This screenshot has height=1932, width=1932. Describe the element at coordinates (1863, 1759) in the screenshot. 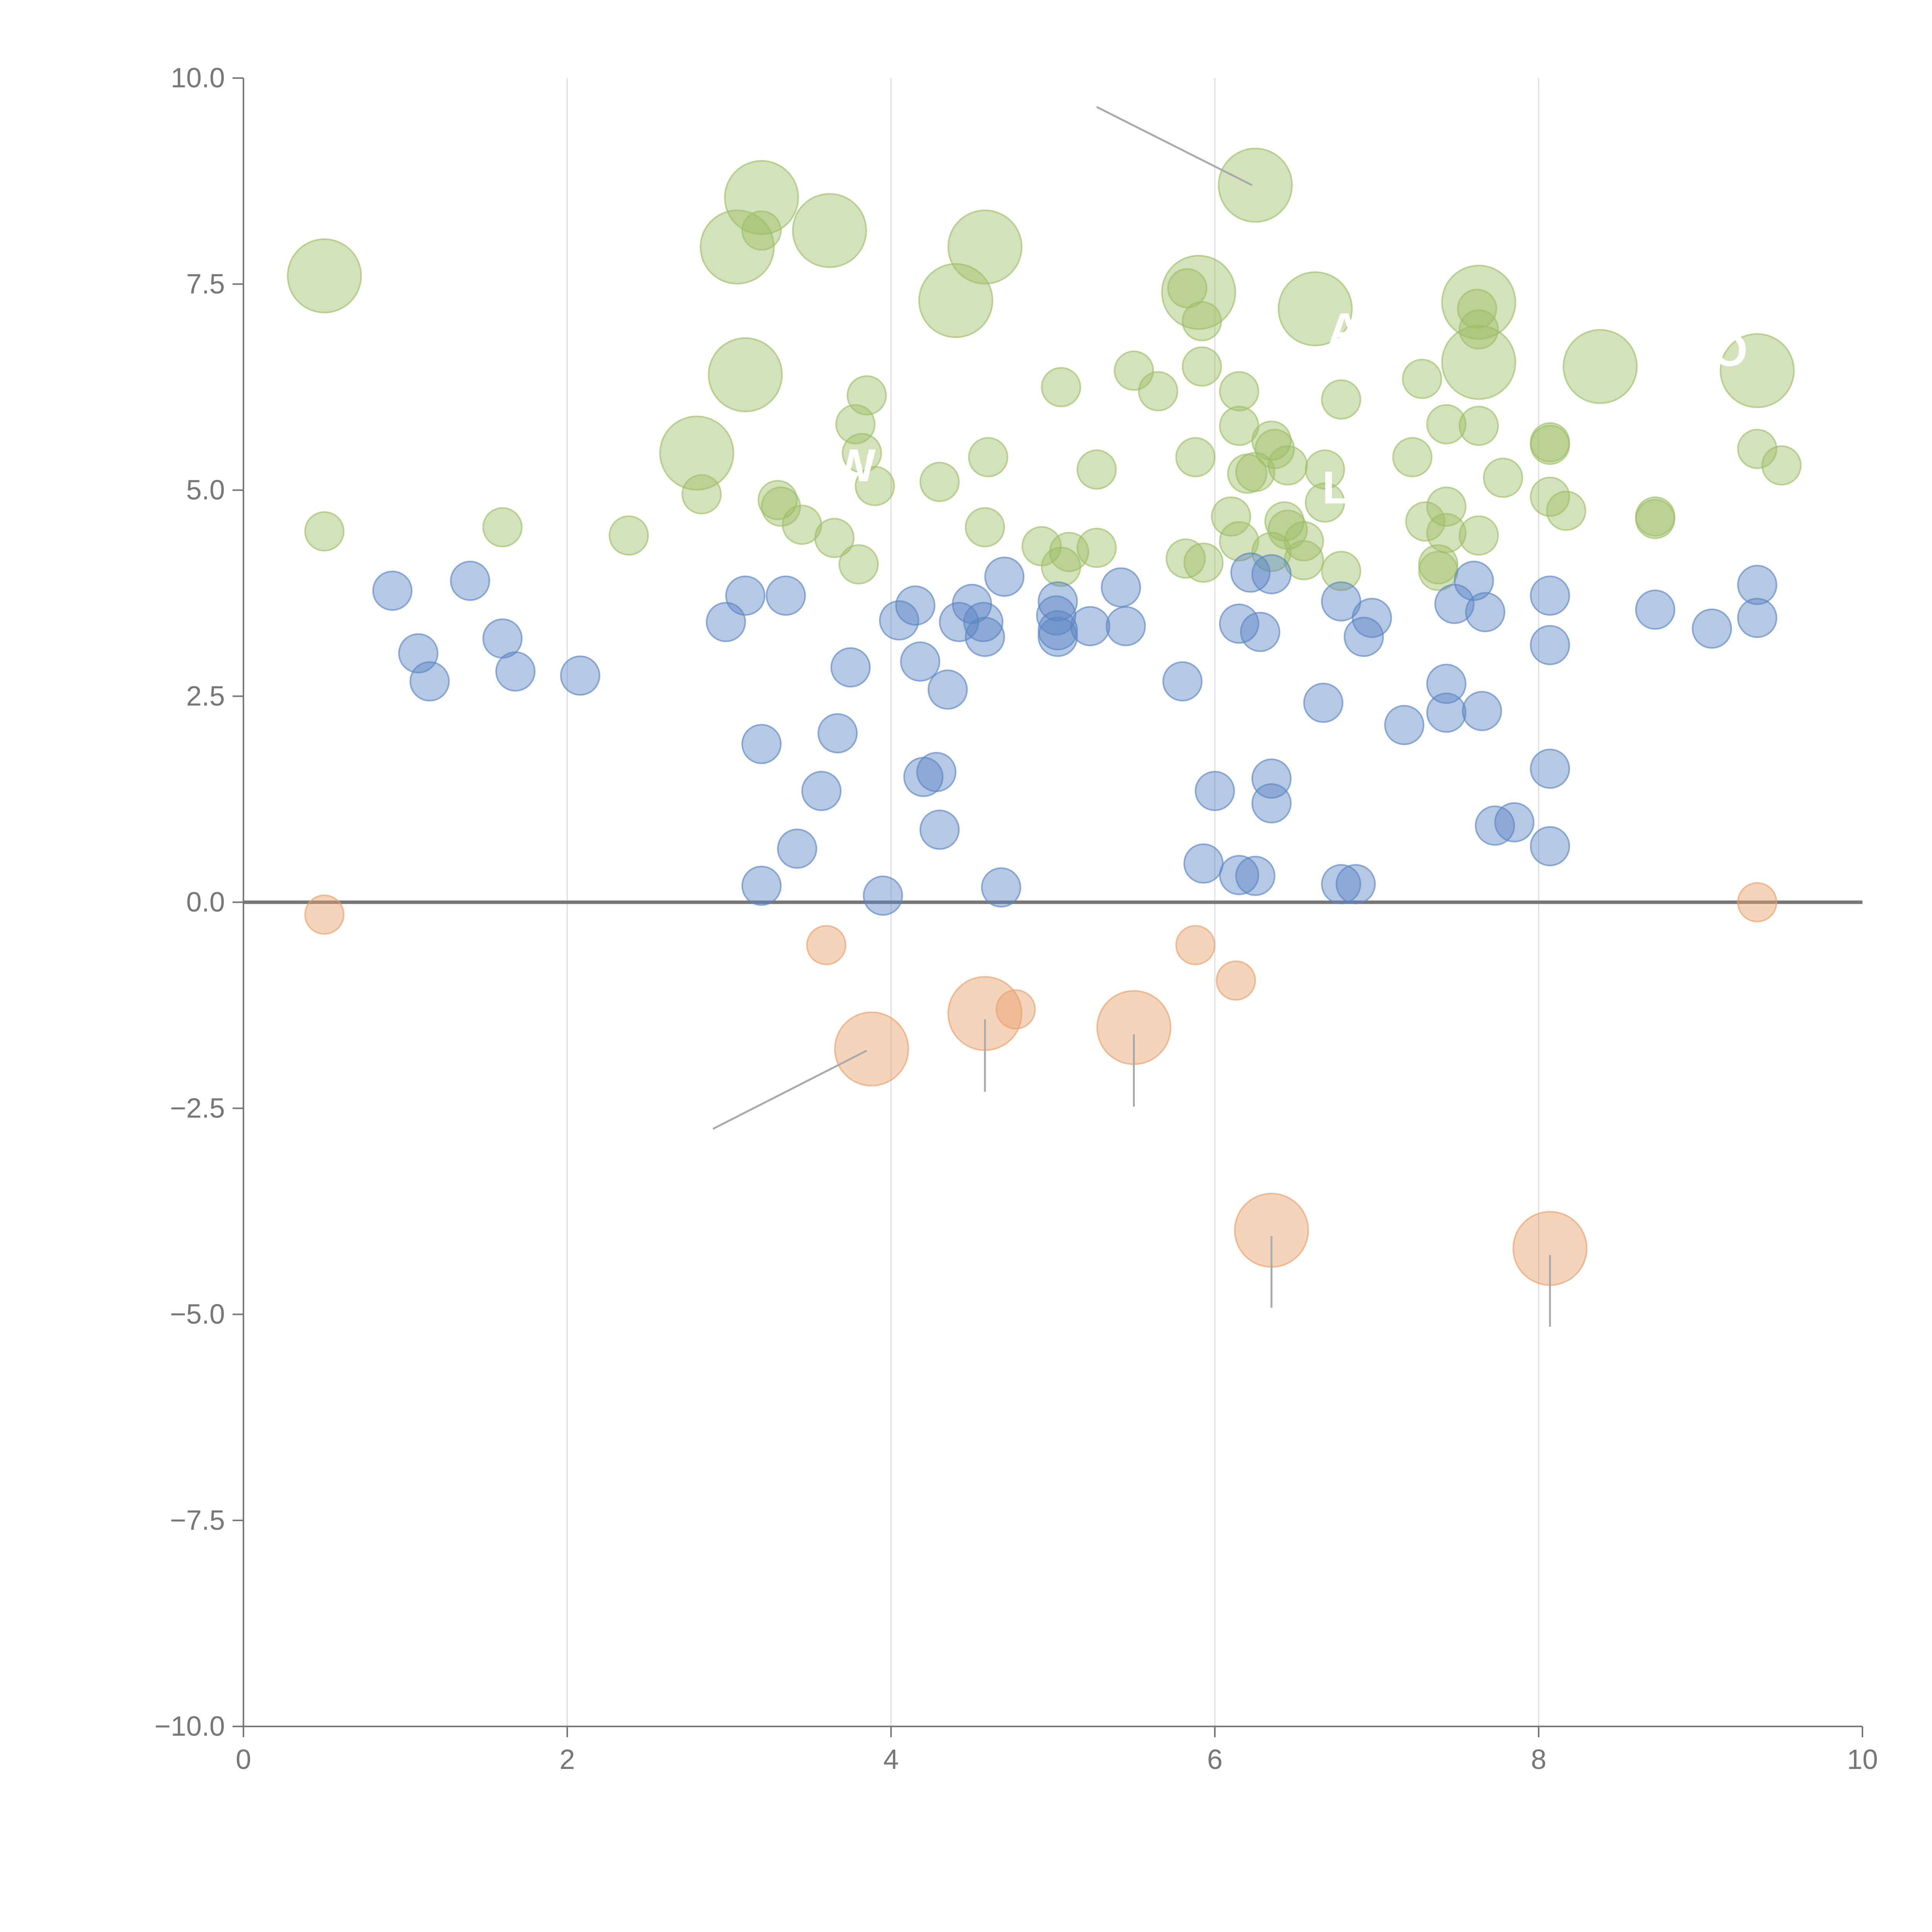

I see `x-tick-label: 10` at that location.